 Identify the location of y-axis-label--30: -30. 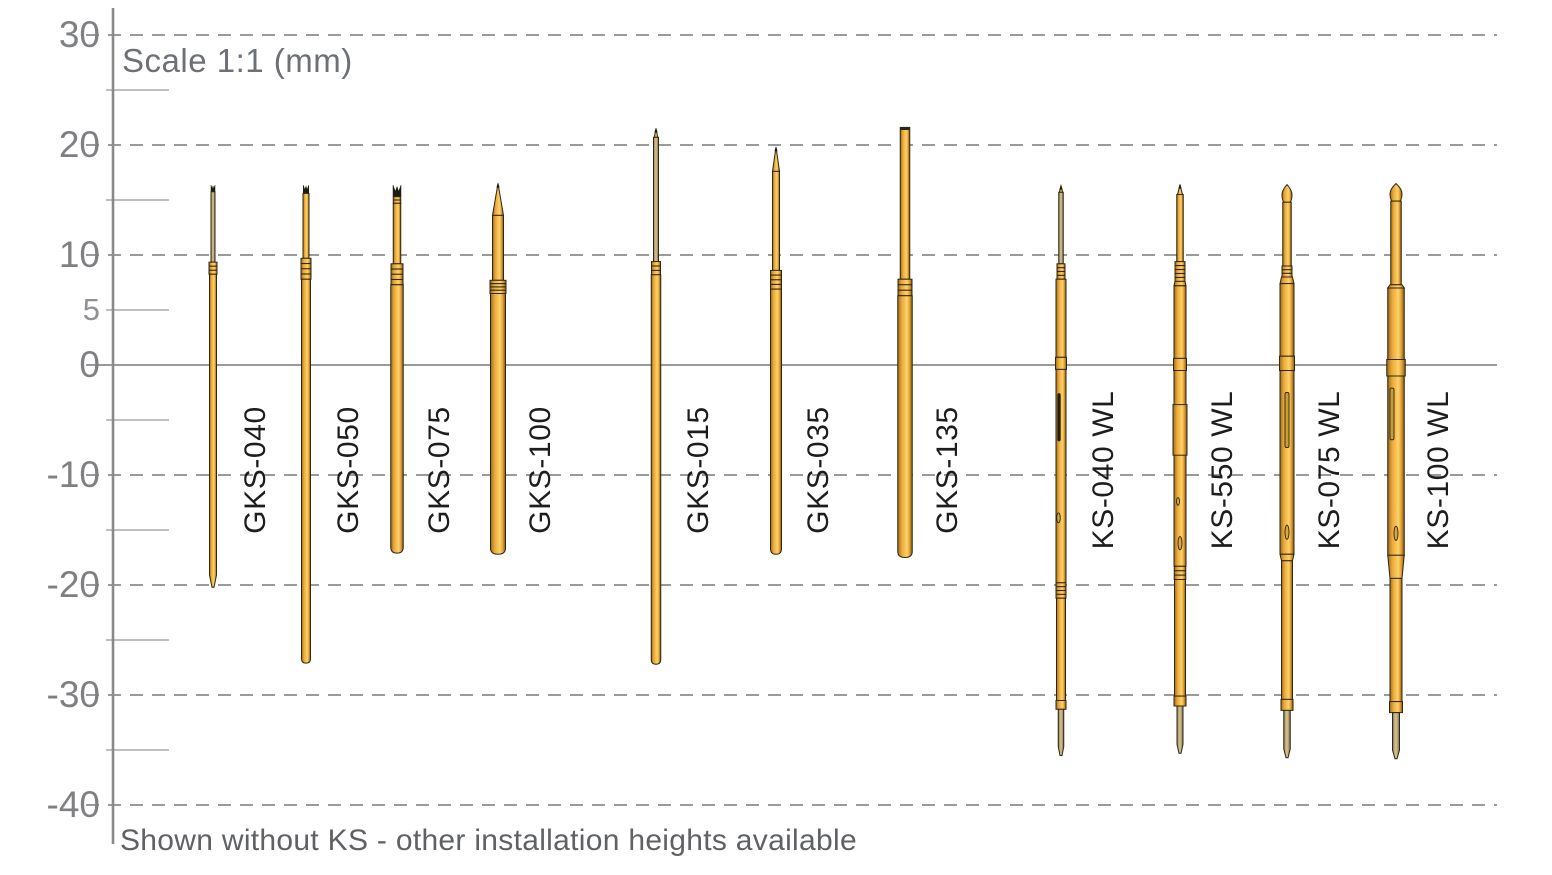
(73, 694).